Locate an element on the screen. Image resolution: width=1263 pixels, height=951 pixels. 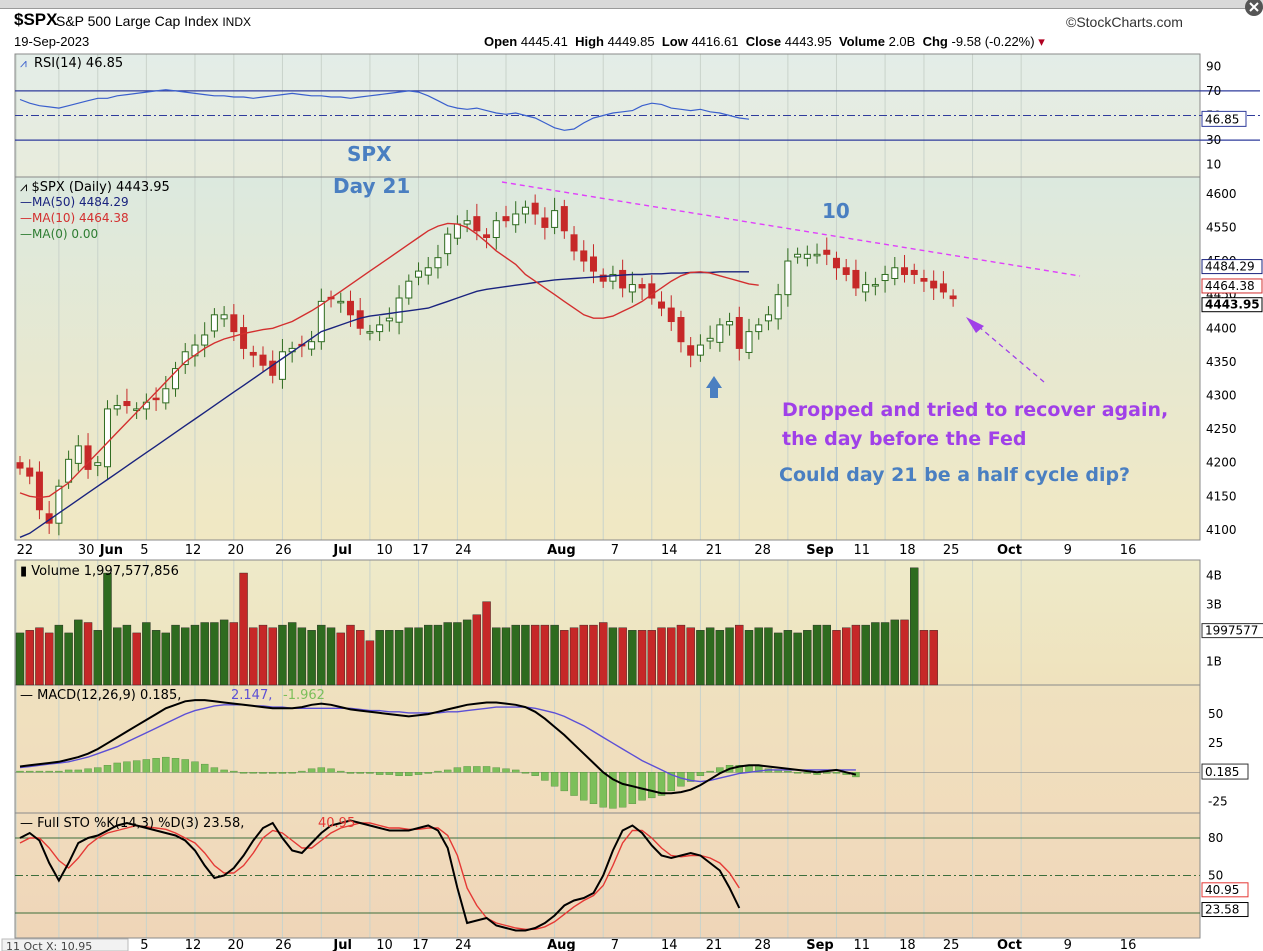
sto-last-label: 40.95 is located at coordinates (1222, 890).